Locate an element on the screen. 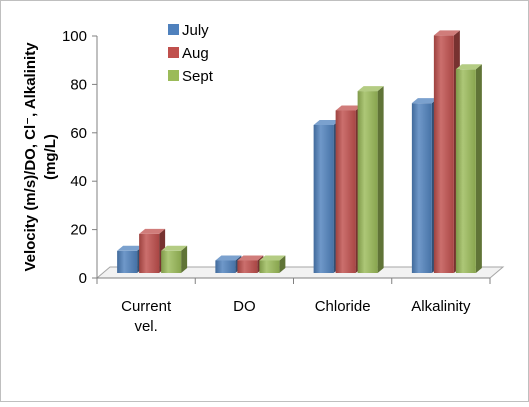  legend-item: Sept is located at coordinates (191, 76).